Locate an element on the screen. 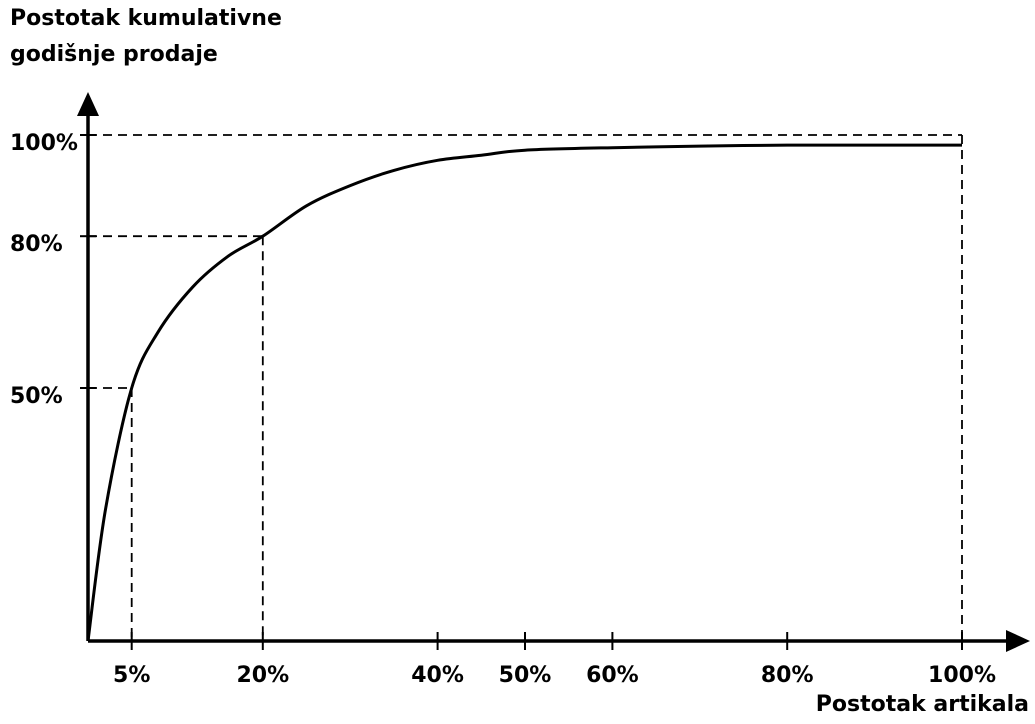 This screenshot has height=724, width=1035. x-tick-label: 80% is located at coordinates (787, 675).